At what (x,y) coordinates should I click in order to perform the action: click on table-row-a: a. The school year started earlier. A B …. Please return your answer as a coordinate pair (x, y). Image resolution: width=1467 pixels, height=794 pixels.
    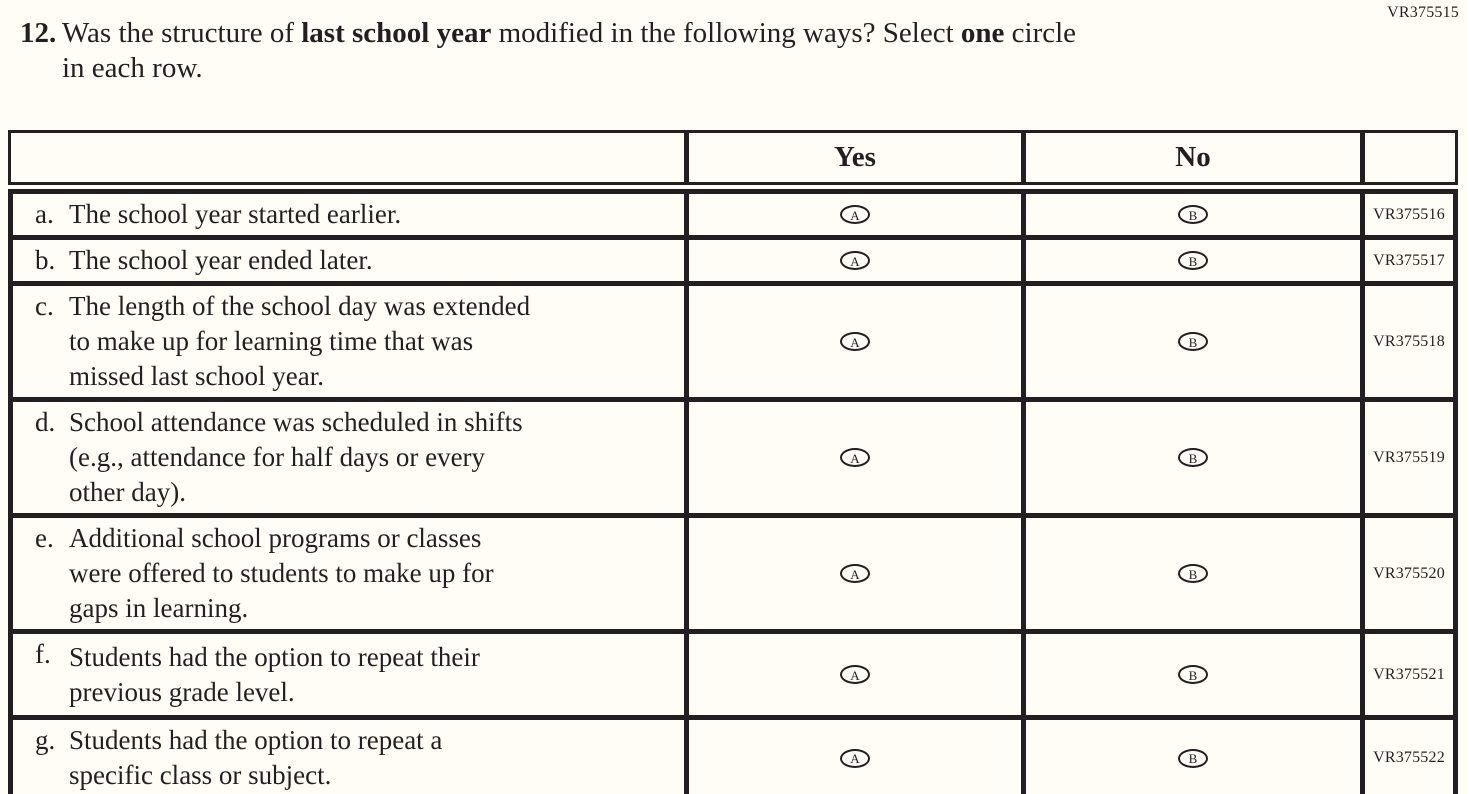
    Looking at the image, I should click on (733, 214).